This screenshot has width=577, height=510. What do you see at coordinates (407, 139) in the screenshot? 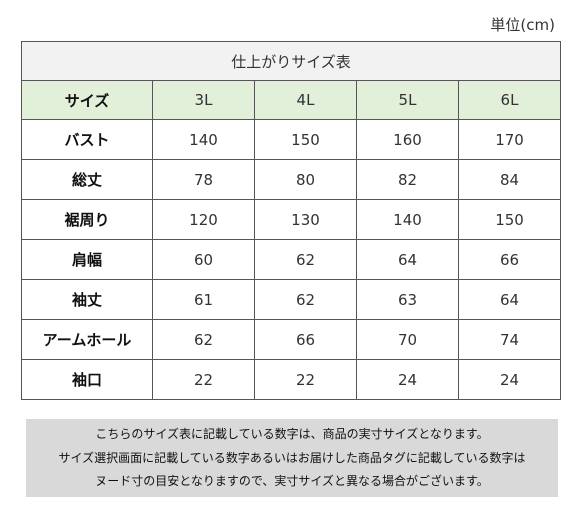
I see `table-cell: 160` at bounding box center [407, 139].